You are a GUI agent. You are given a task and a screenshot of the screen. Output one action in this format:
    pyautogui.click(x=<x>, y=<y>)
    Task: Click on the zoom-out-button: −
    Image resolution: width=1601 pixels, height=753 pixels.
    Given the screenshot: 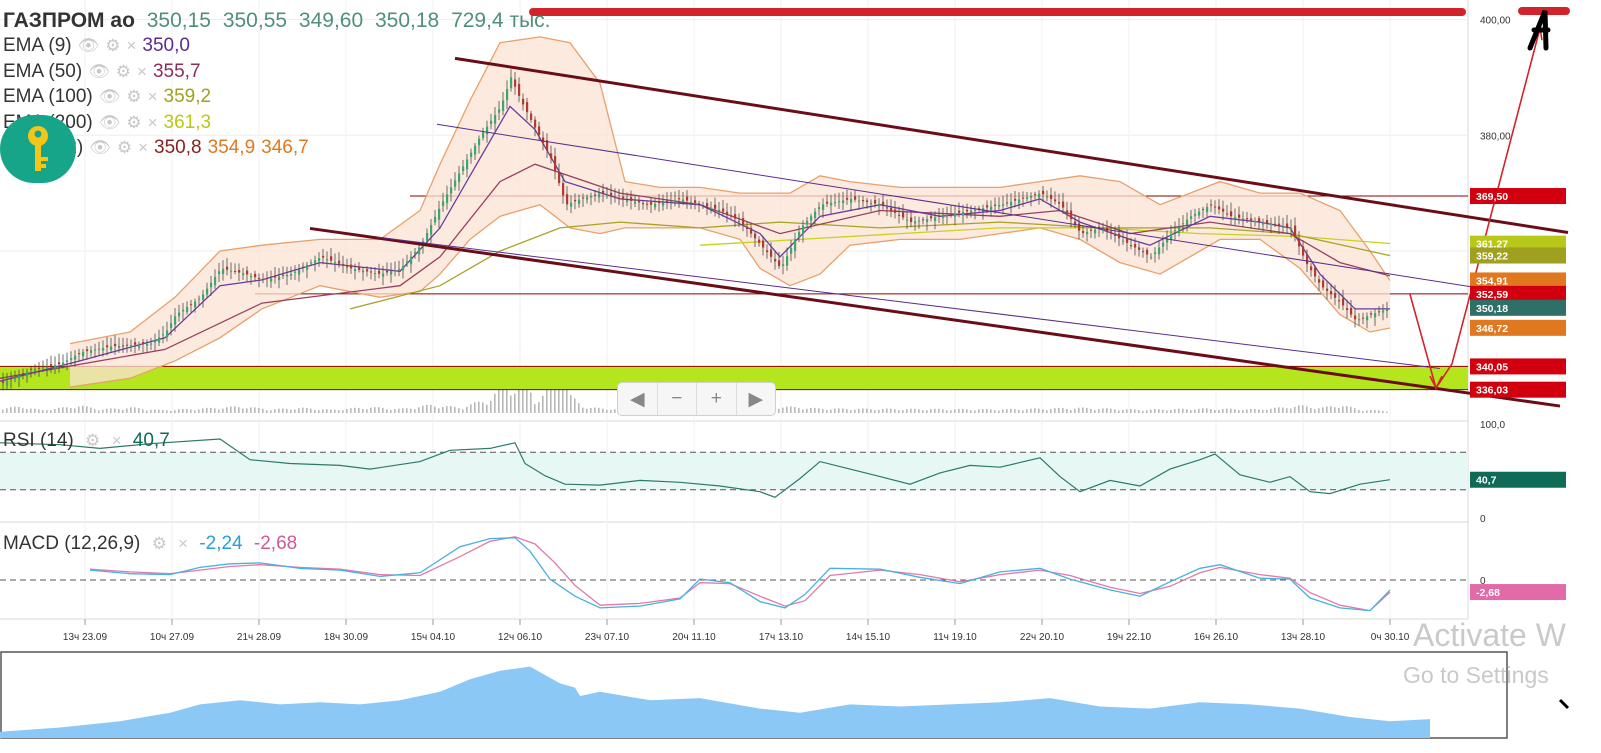 What is the action you would take?
    pyautogui.click(x=677, y=399)
    